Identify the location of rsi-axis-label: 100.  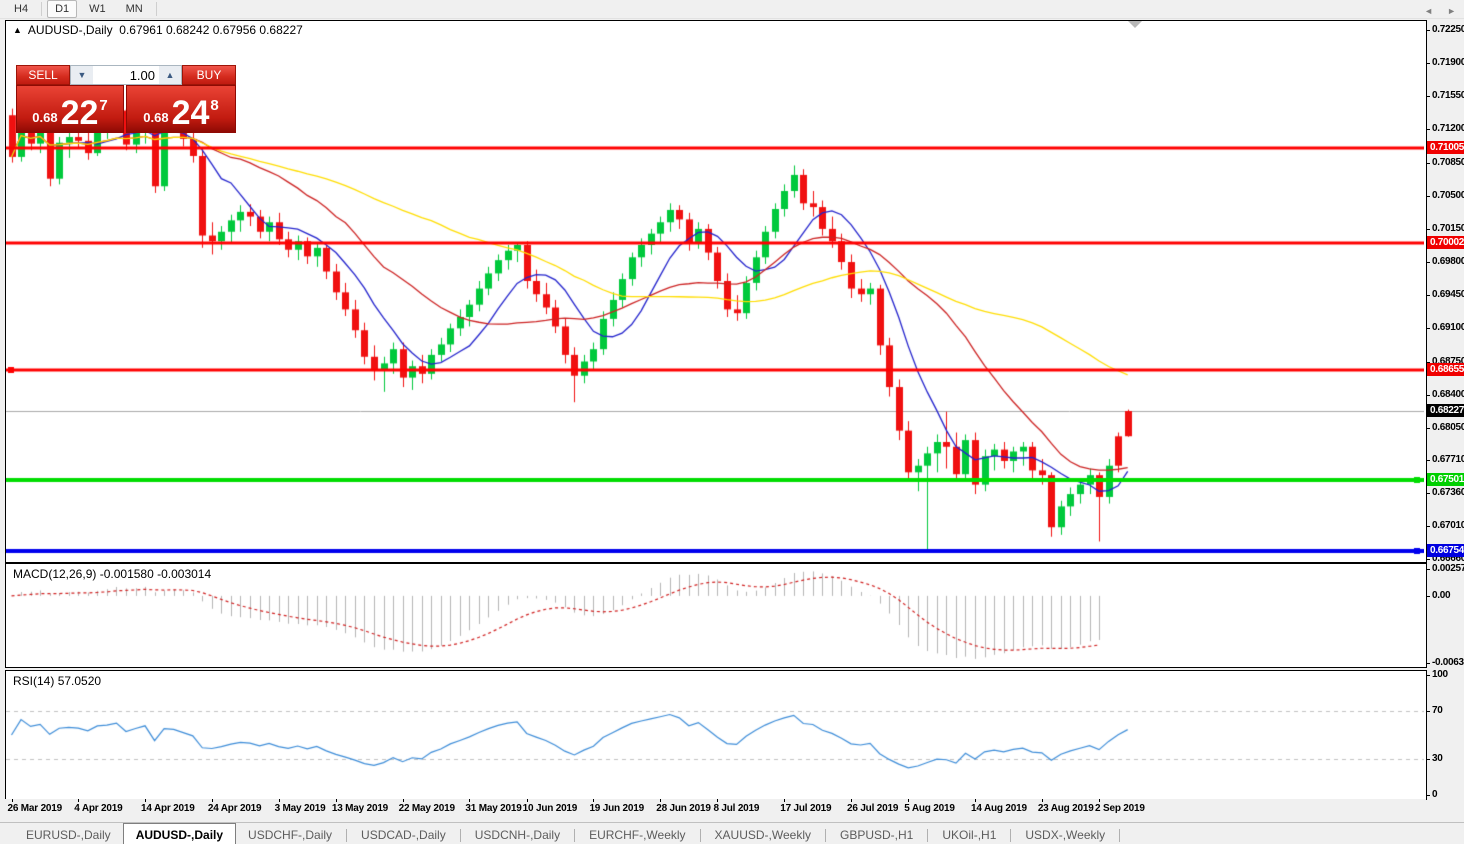
(1440, 674).